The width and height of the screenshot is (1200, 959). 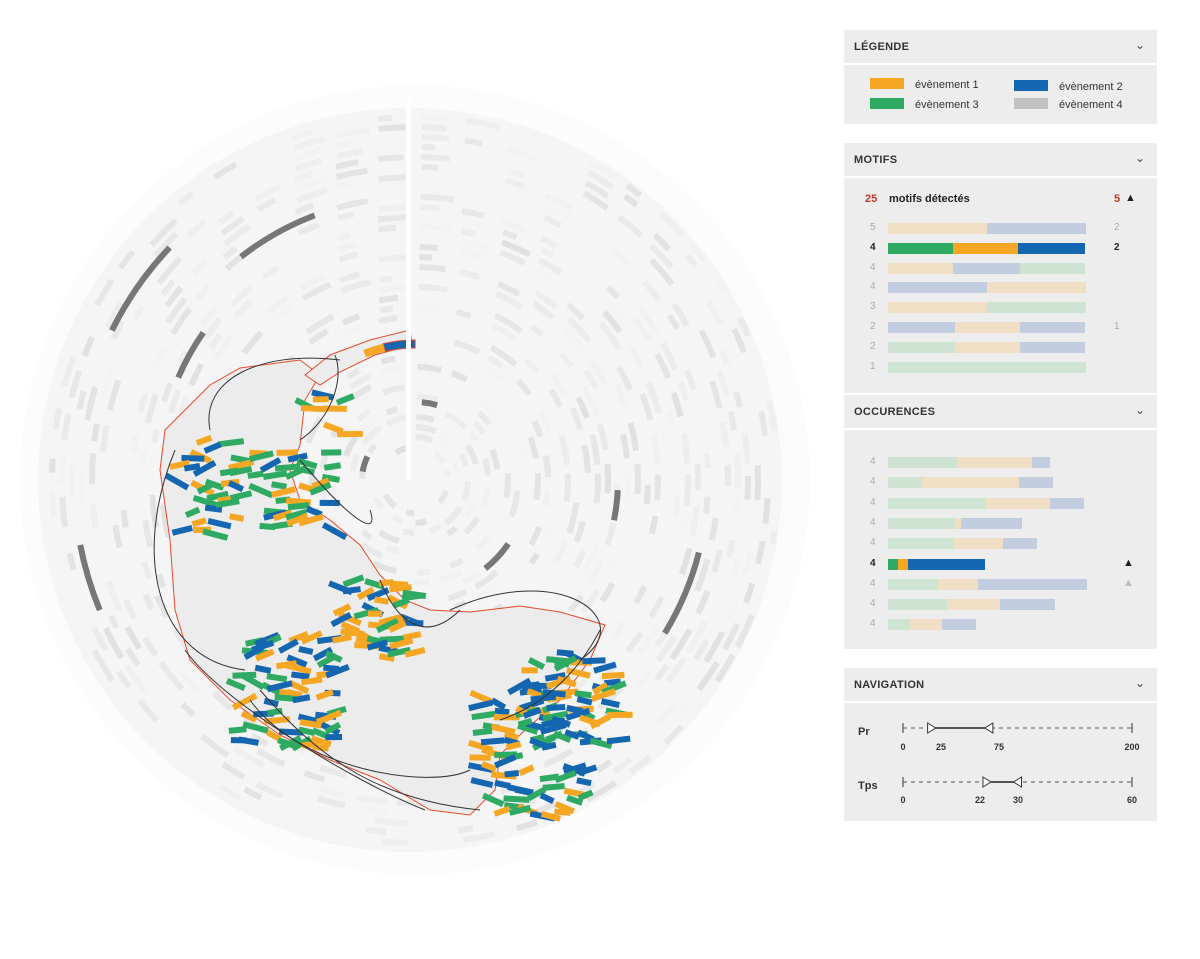 What do you see at coordinates (1019, 784) in the screenshot?
I see `slider-tps` at bounding box center [1019, 784].